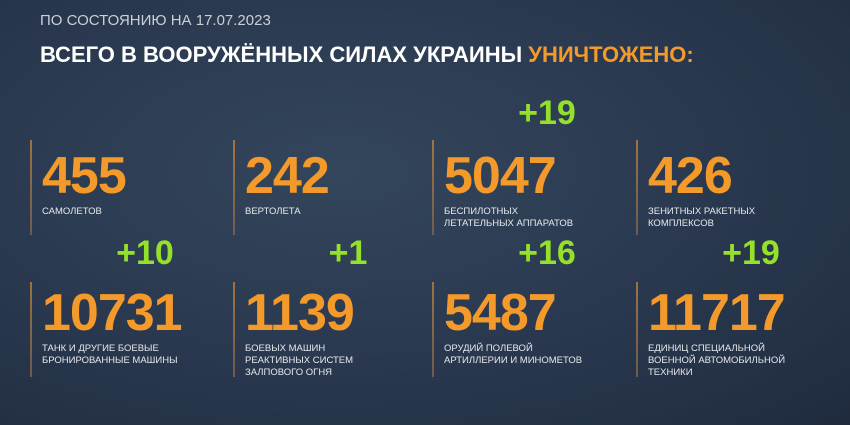  I want to click on stat-label: БЕСПИЛОТНЫХ, so click(481, 211).